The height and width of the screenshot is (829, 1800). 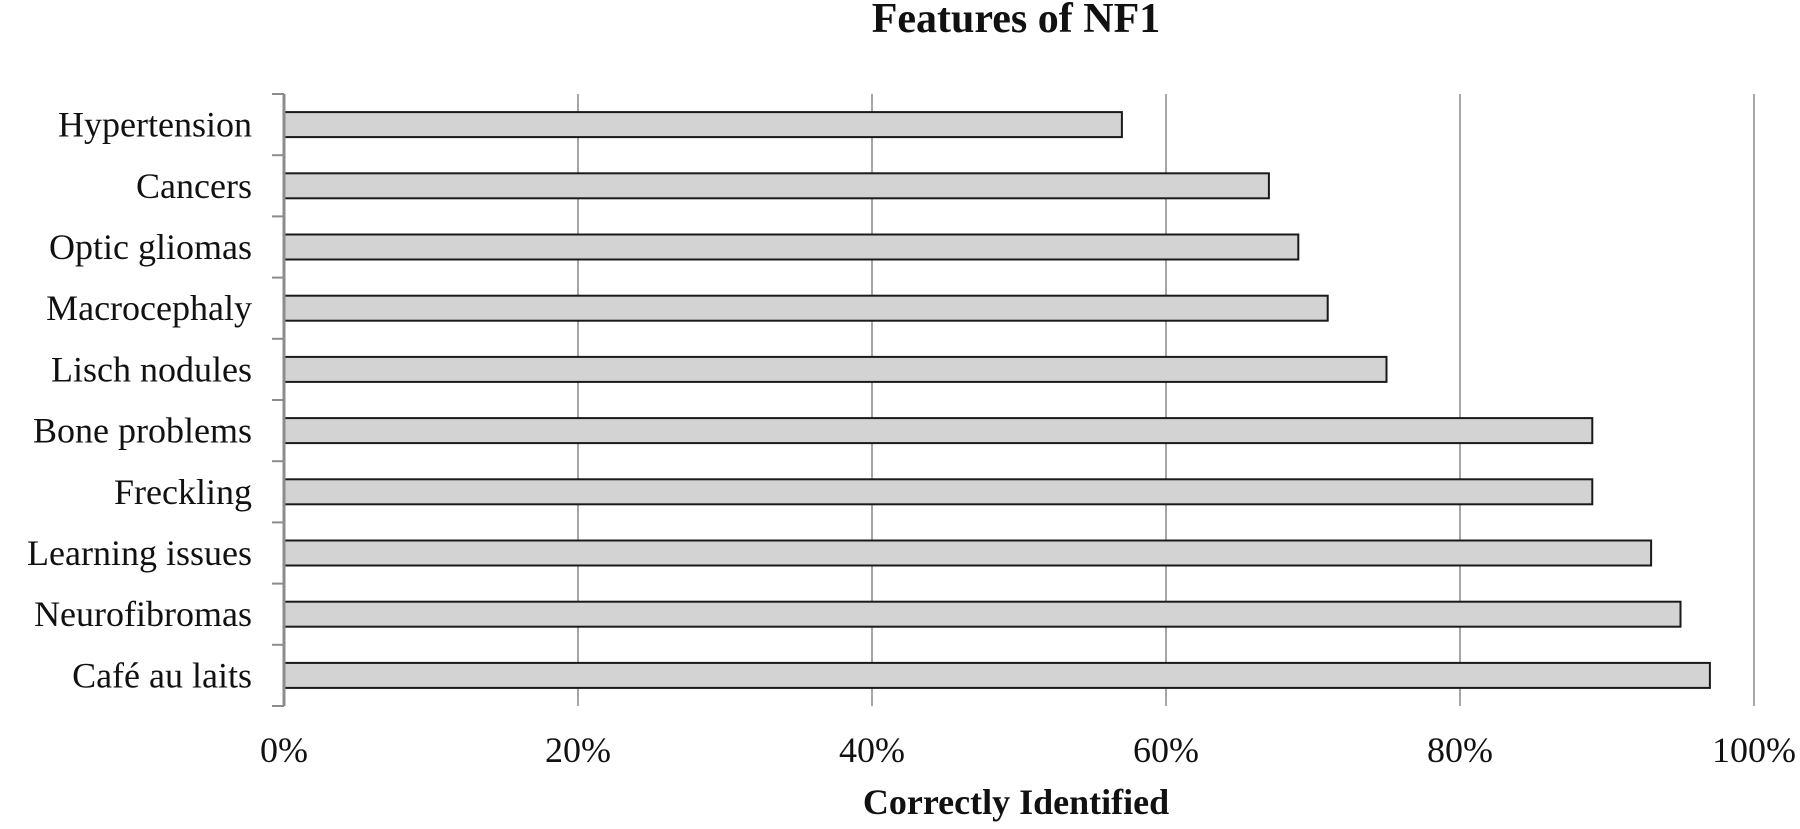 I want to click on category-label-4: Lisch nodules, so click(x=151, y=369).